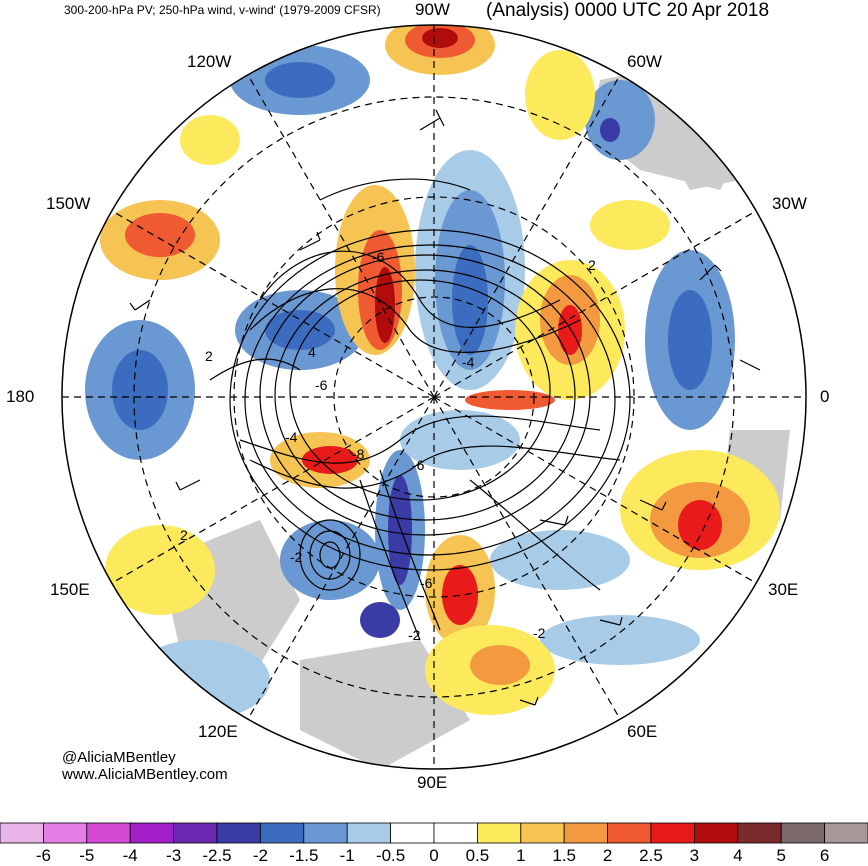 Image resolution: width=868 pixels, height=866 pixels. Describe the element at coordinates (738, 855) in the screenshot. I see `colorbar-tick-label: 4` at that location.